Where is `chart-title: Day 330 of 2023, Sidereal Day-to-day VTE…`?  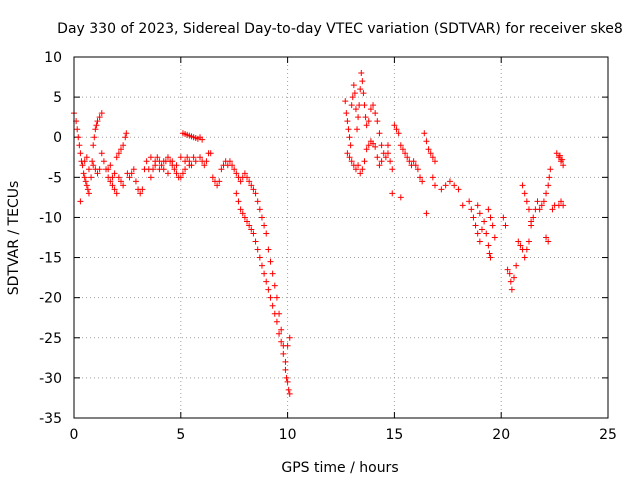
chart-title: Day 330 of 2023, Sidereal Day-to-day VTE… is located at coordinates (340, 29).